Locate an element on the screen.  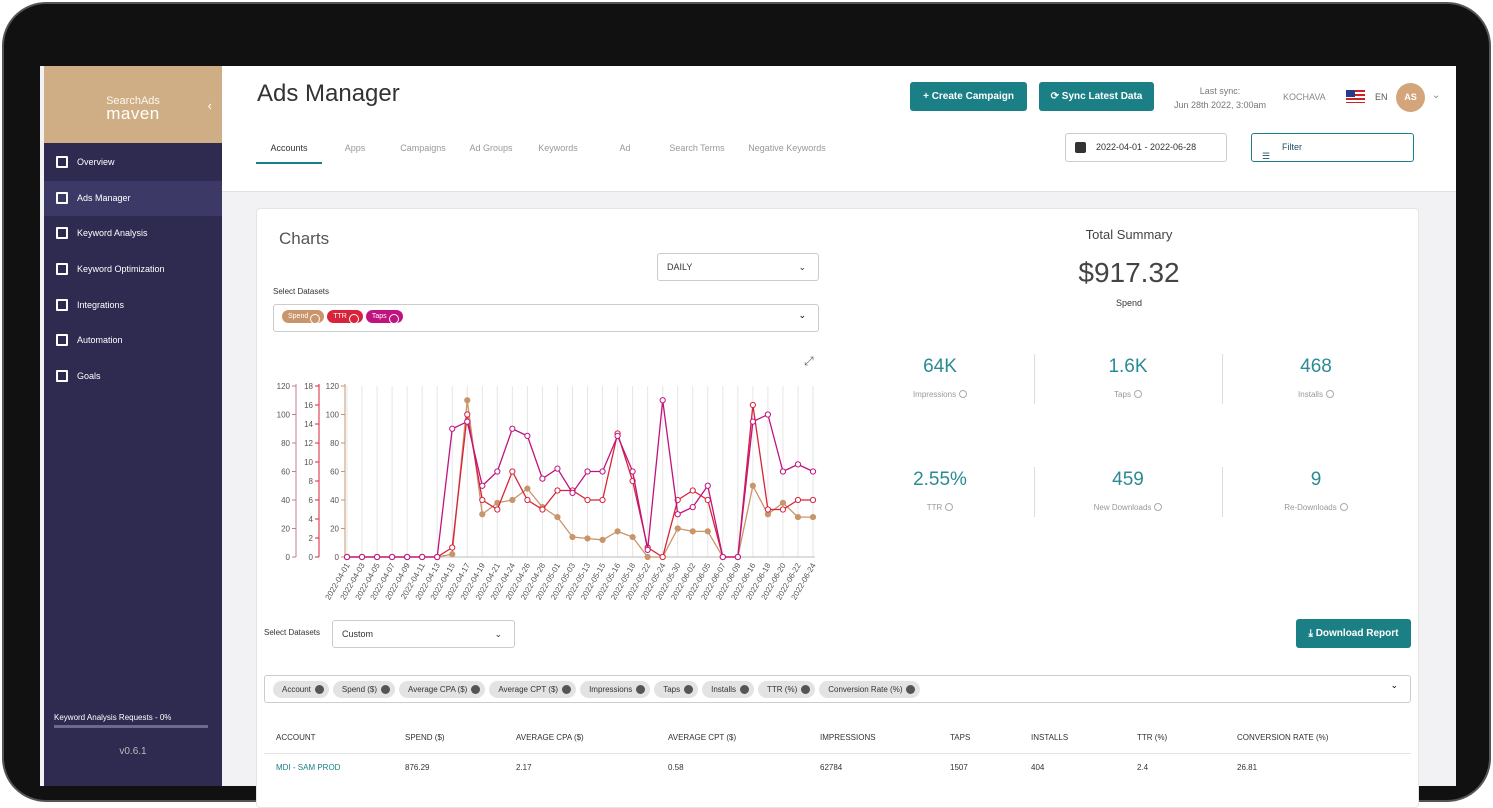
label: Create Campaign is located at coordinates (972, 96).